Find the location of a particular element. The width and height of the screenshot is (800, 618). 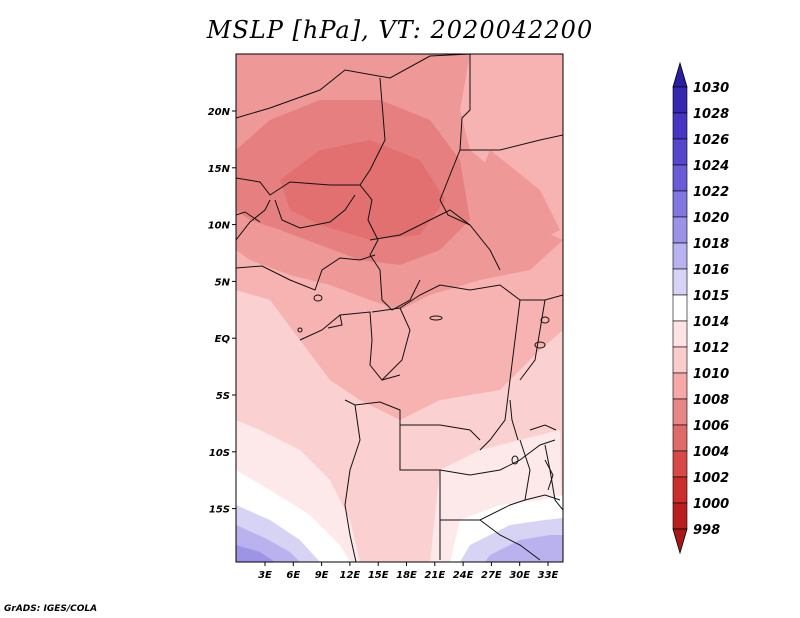

colorbar-label: 998 is located at coordinates (706, 530).